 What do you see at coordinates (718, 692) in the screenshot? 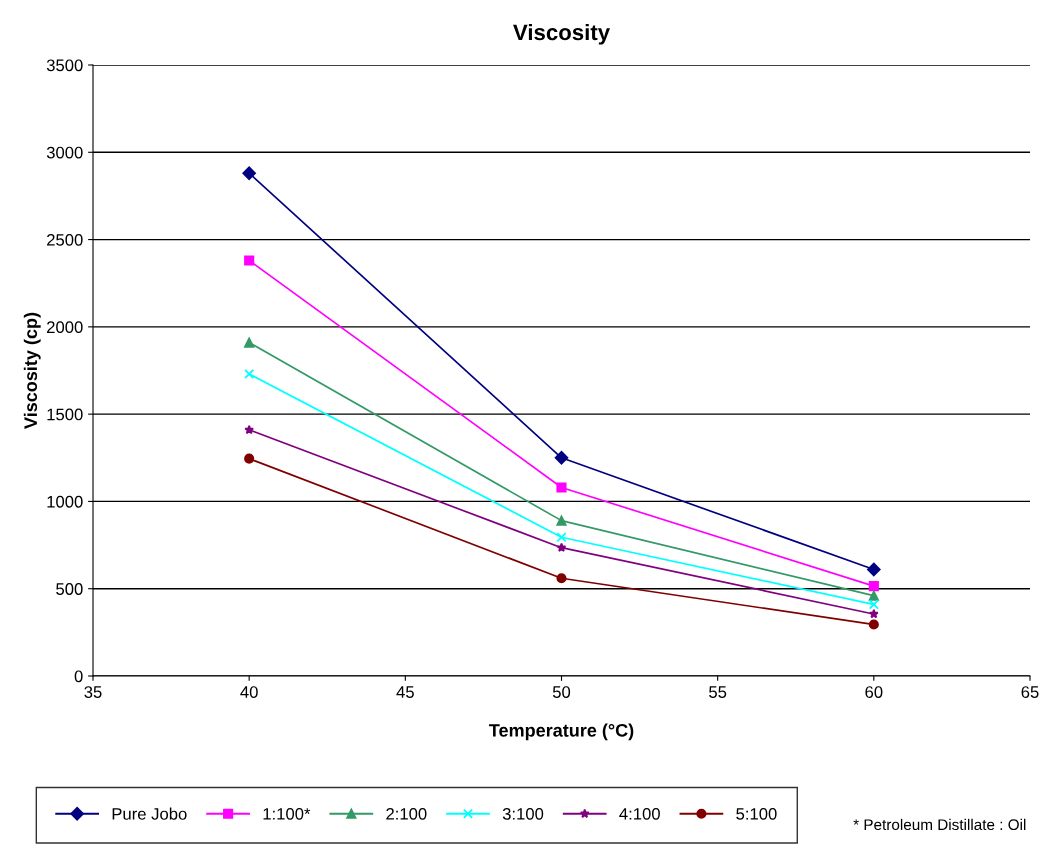
I see `x-tick-label: 55` at bounding box center [718, 692].